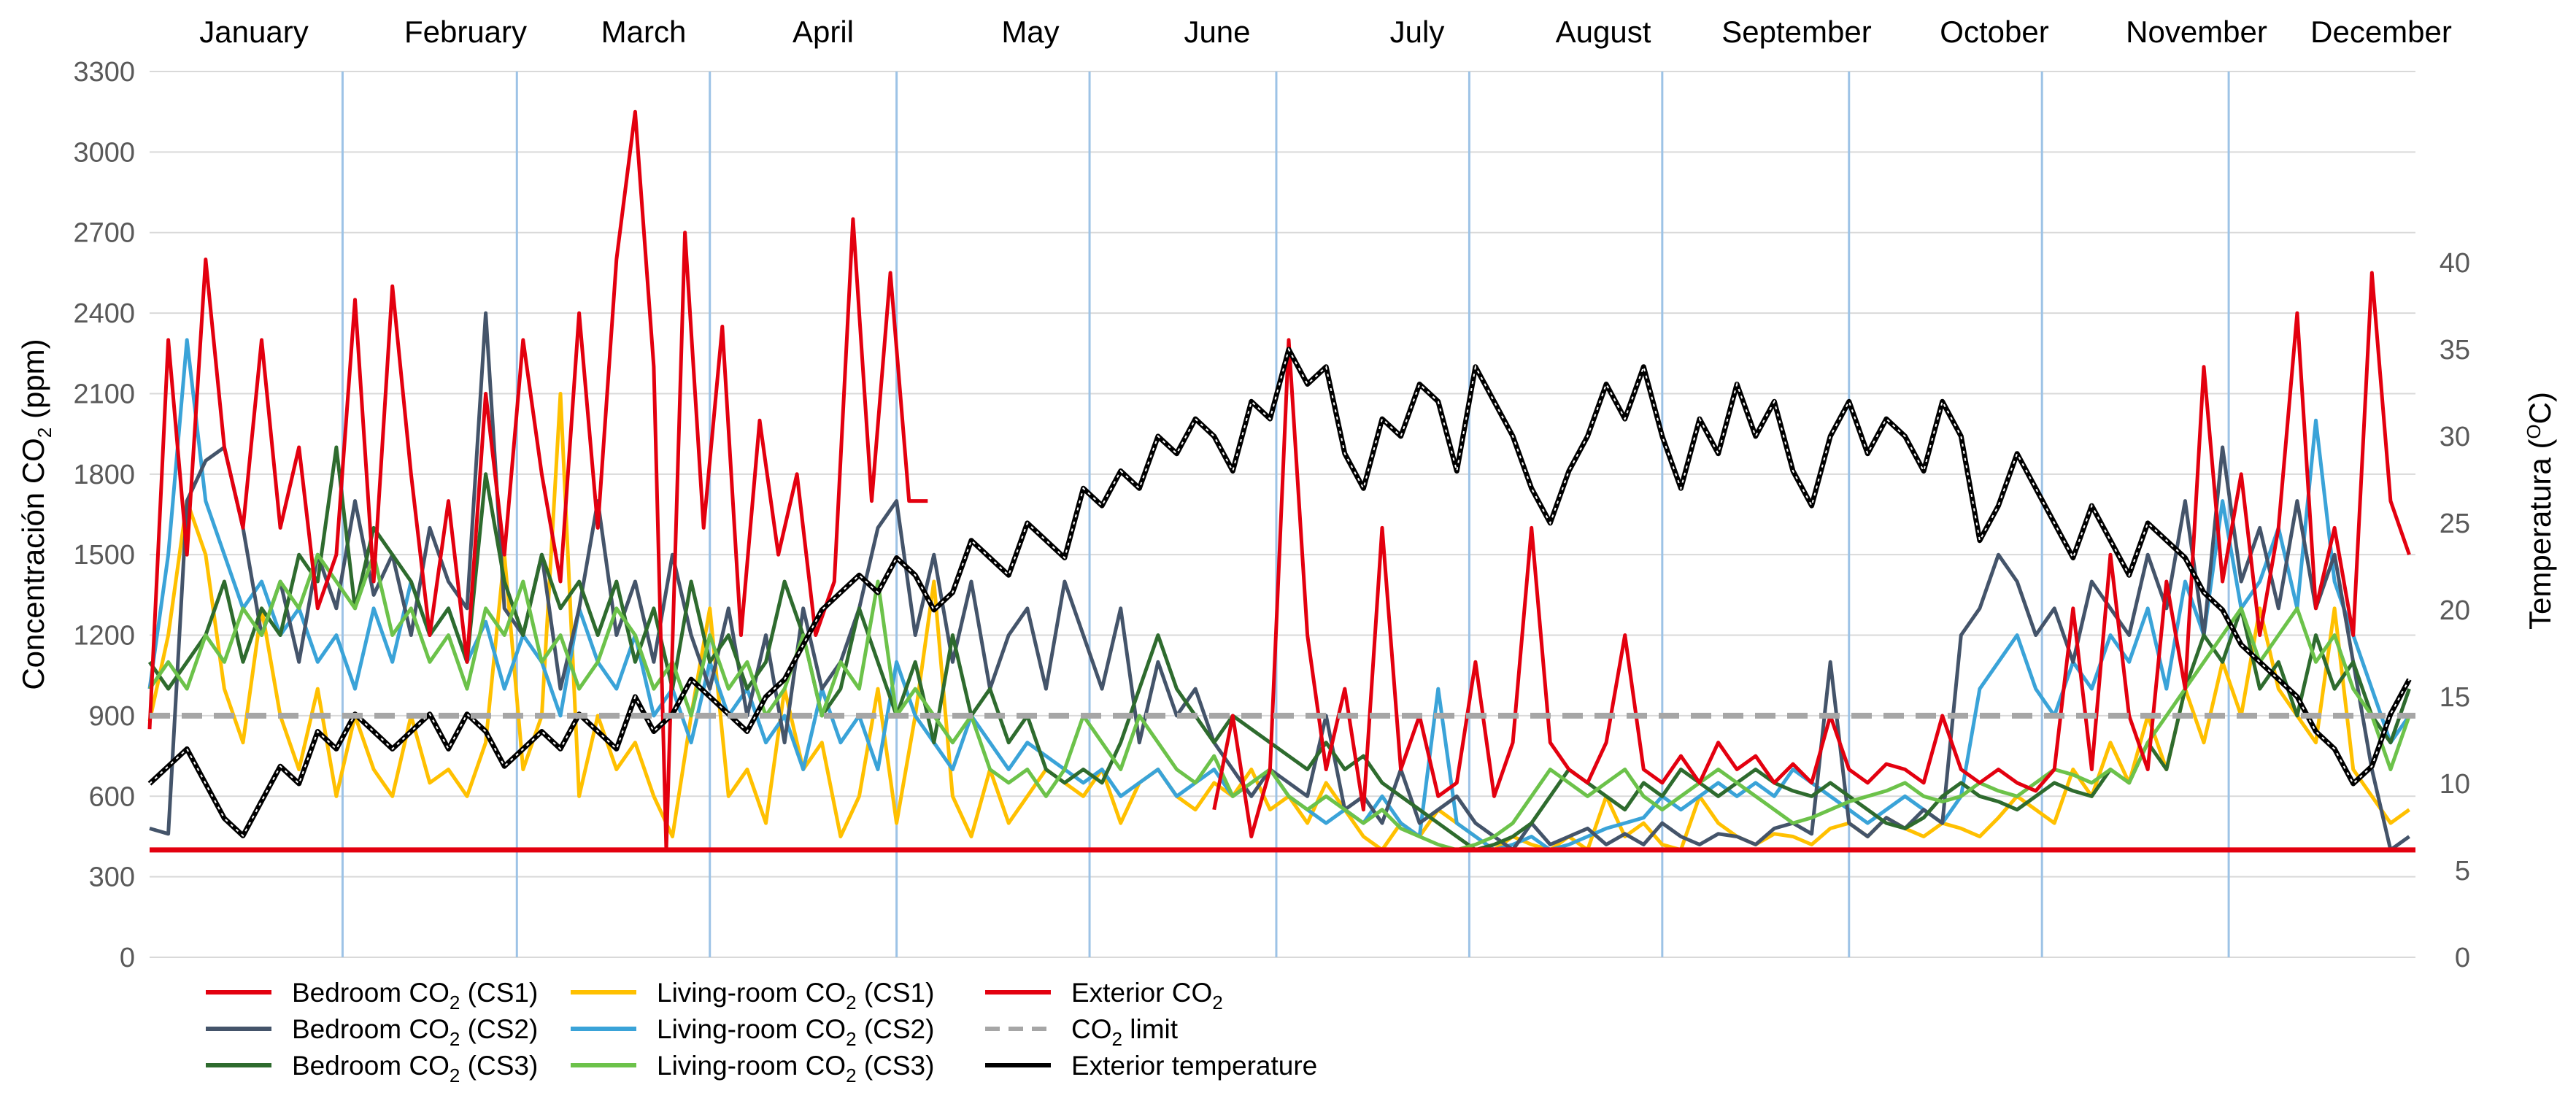  What do you see at coordinates (1217, 32) in the screenshot?
I see `month-label-june: June` at bounding box center [1217, 32].